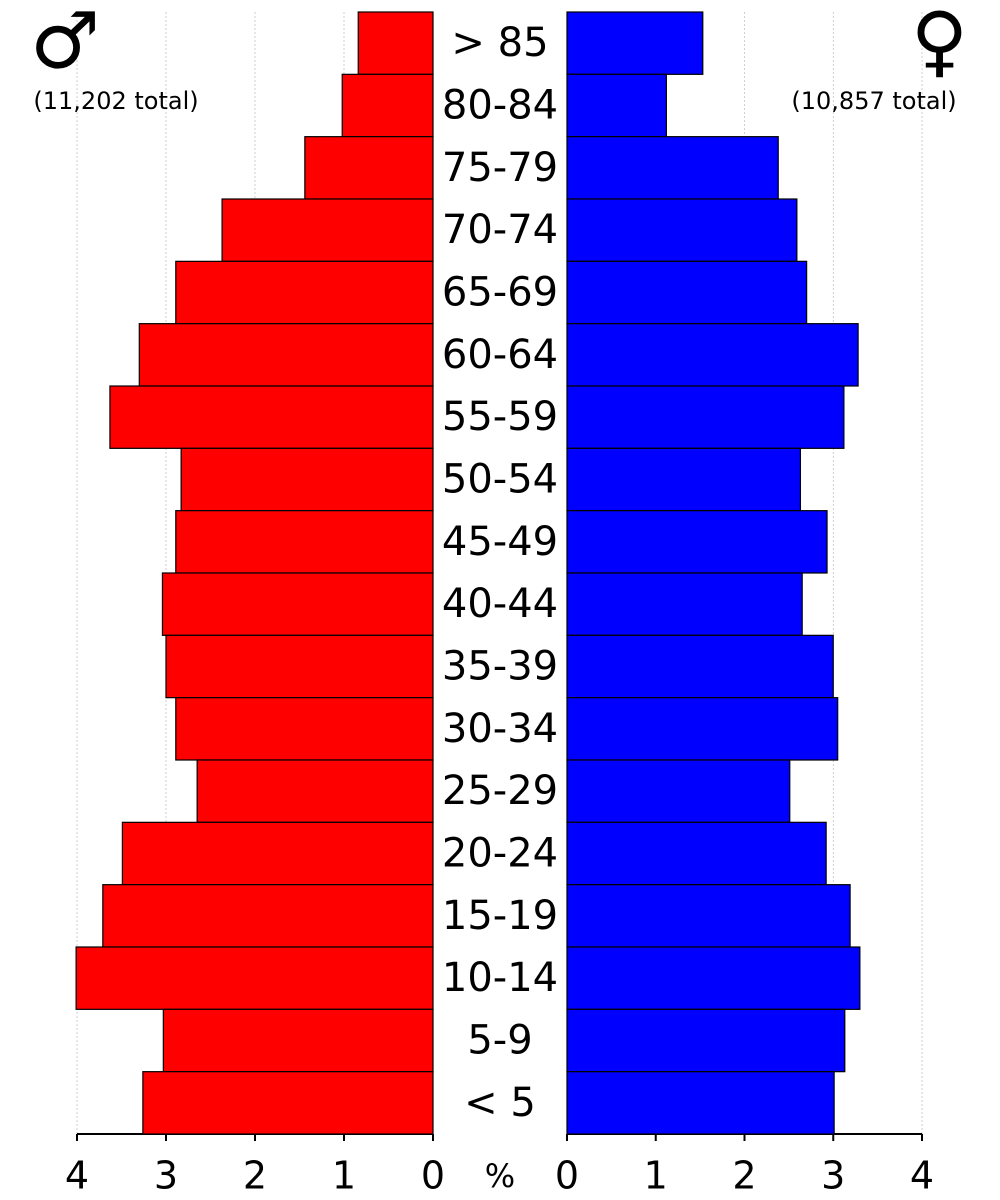 The image size is (1000, 1200). I want to click on category-label: 30-34, so click(500, 729).